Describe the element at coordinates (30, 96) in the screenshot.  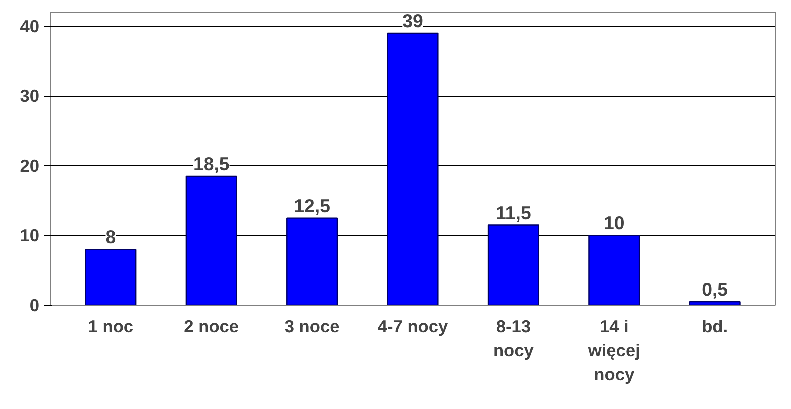
I see `y-tick-label: 30` at that location.